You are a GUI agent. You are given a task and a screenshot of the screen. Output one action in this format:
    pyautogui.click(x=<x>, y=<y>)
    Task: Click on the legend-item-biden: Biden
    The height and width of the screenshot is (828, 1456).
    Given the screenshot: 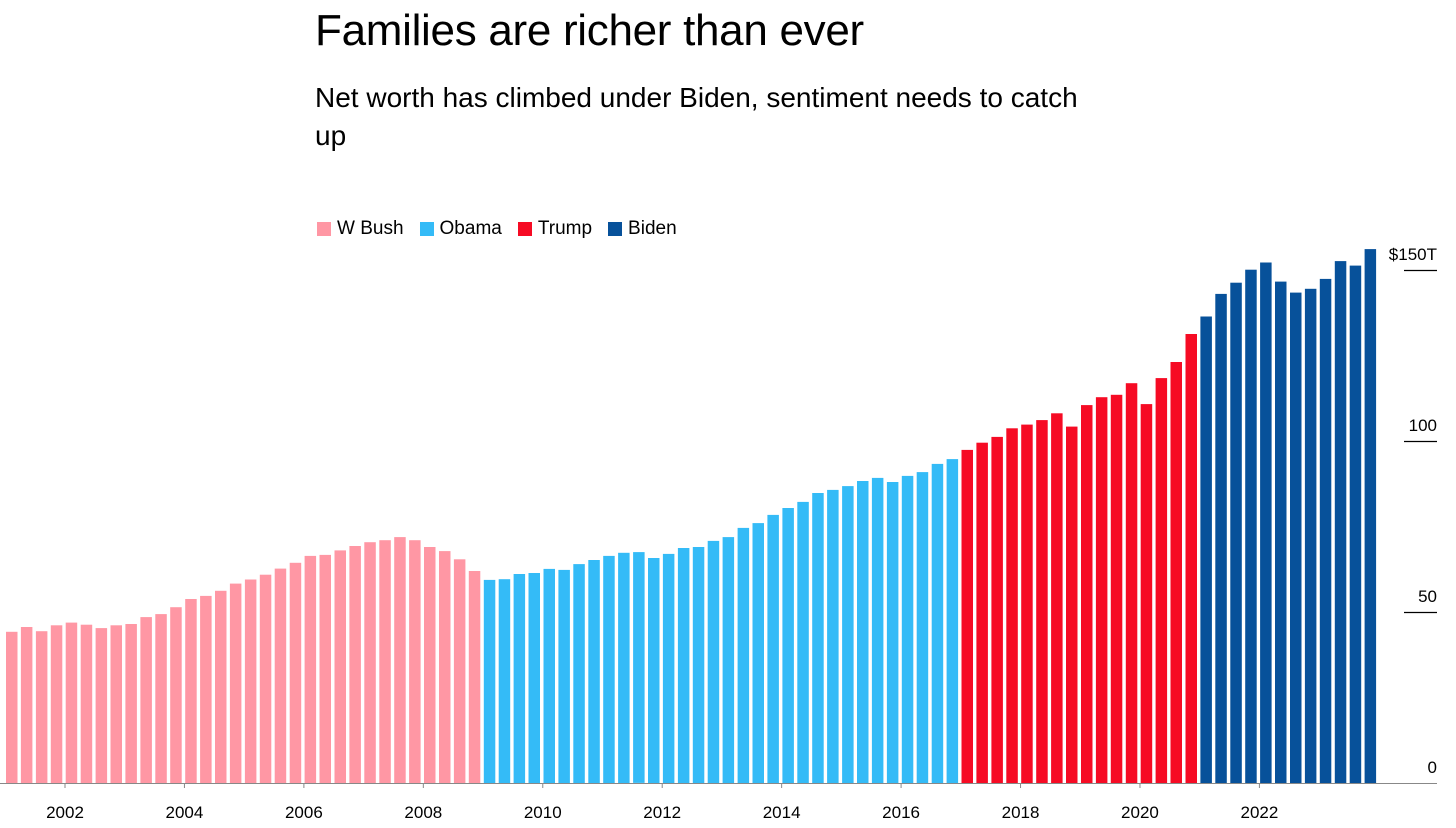 What is the action you would take?
    pyautogui.click(x=642, y=229)
    